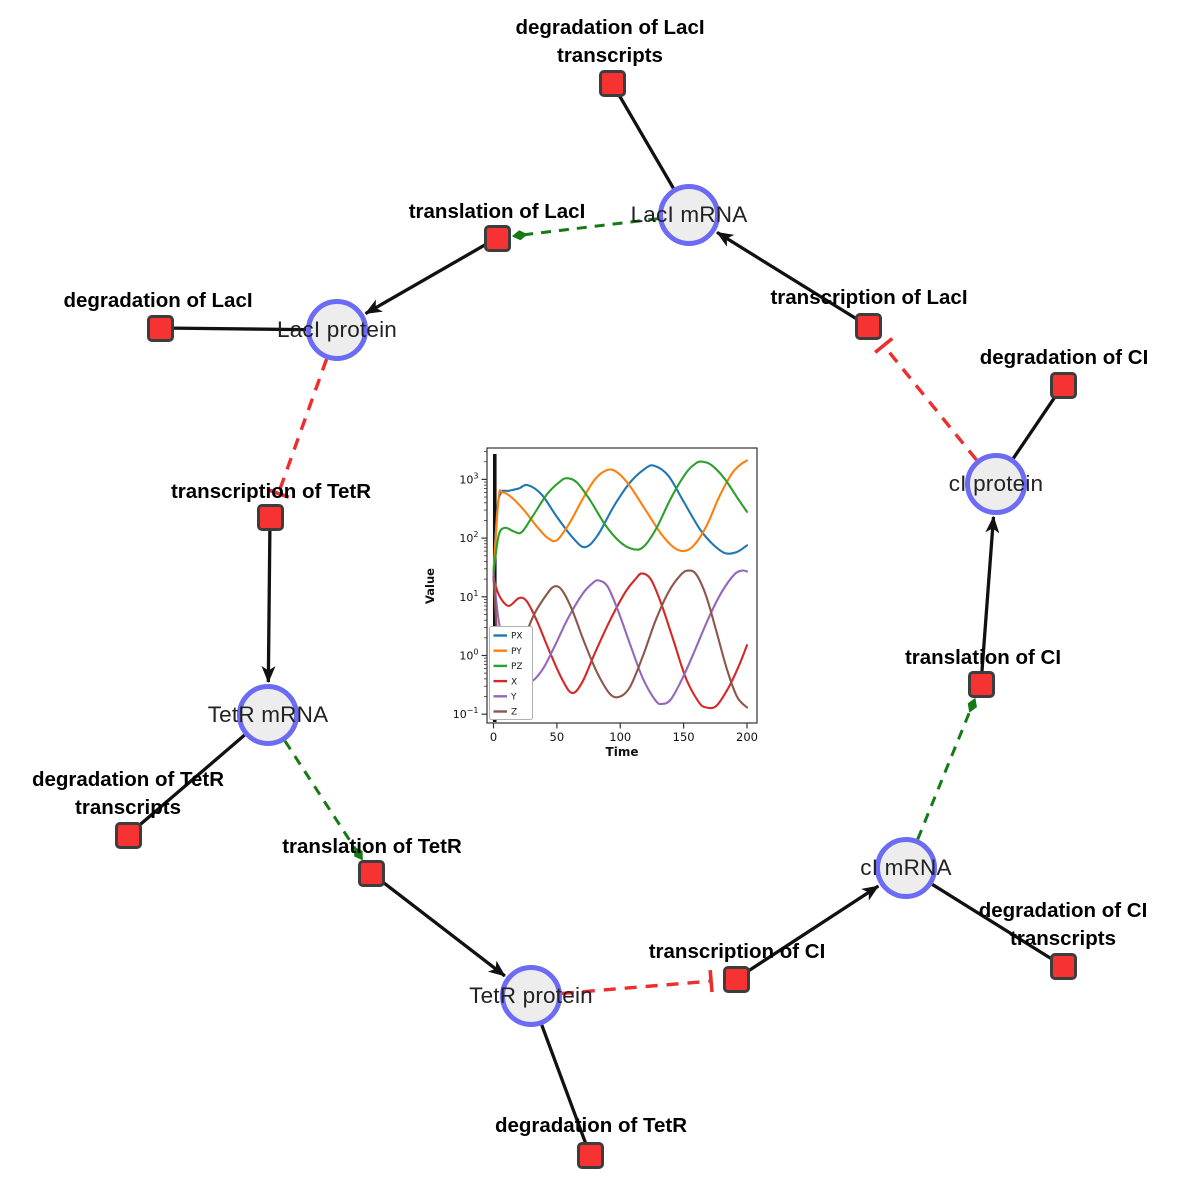  What do you see at coordinates (981, 684) in the screenshot?
I see `reaction-node-translation-ci` at bounding box center [981, 684].